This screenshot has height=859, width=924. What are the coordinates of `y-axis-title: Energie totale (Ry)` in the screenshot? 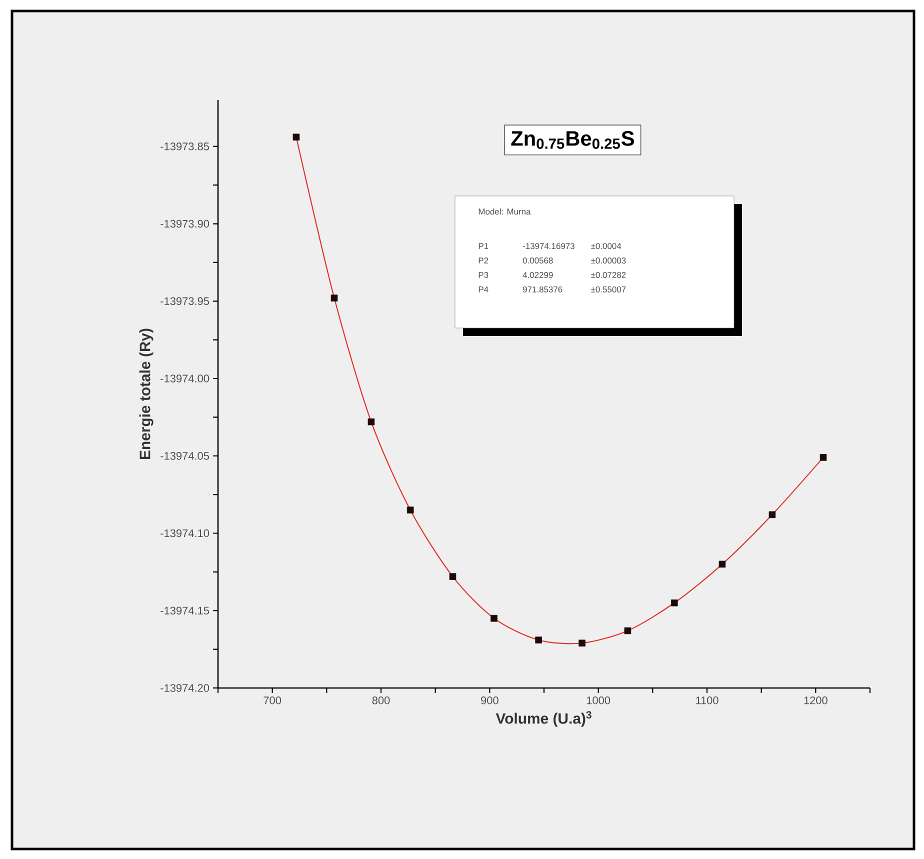 It's located at (146, 393).